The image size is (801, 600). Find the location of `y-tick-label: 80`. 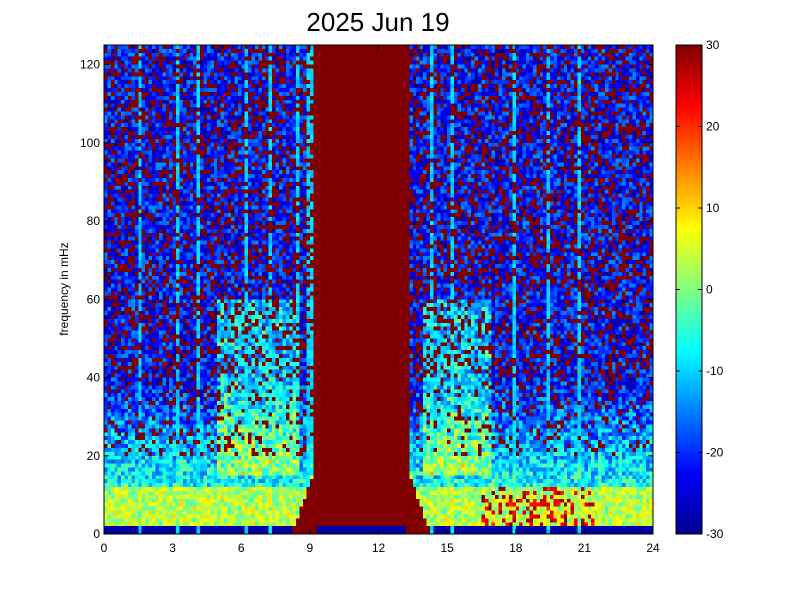

y-tick-label: 80 is located at coordinates (94, 221).